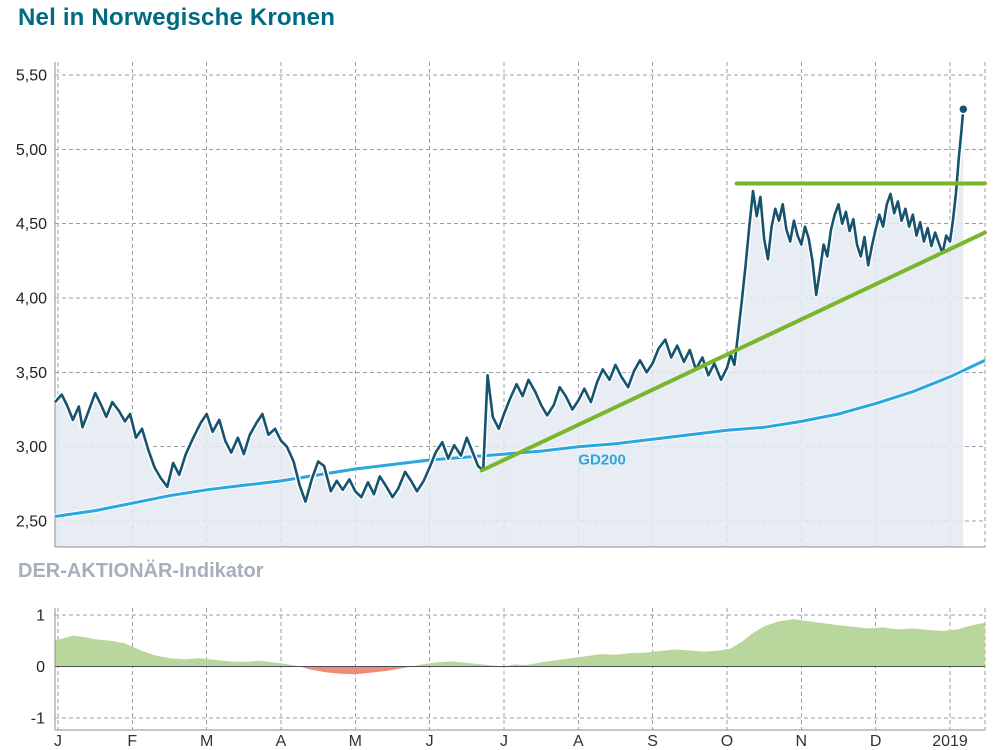 The image size is (1000, 750). What do you see at coordinates (31, 150) in the screenshot?
I see `price-y-tick-label: 5,00` at bounding box center [31, 150].